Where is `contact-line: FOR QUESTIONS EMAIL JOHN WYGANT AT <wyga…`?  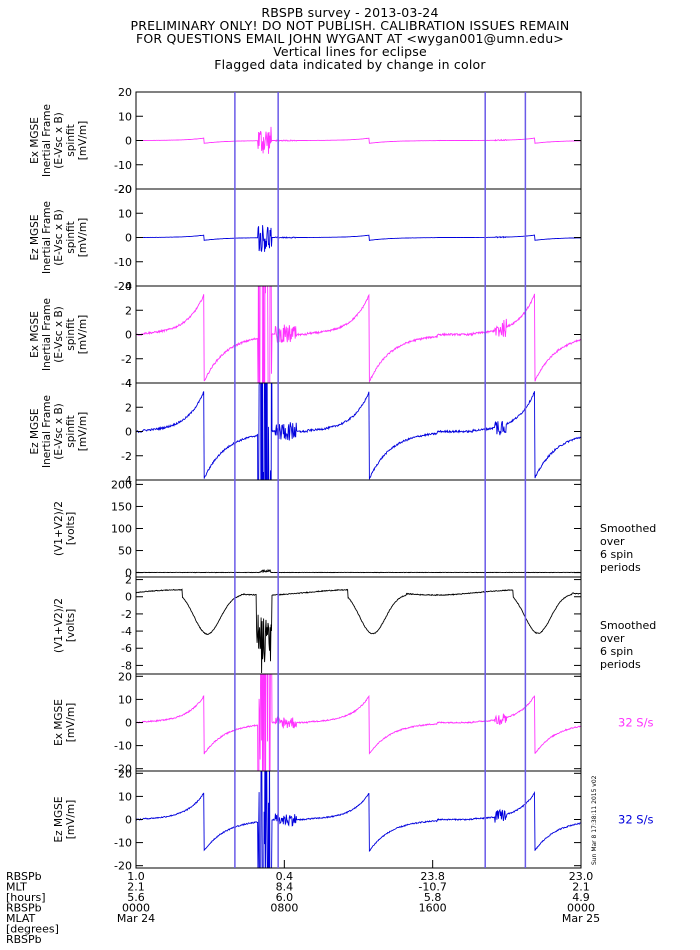 contact-line: FOR QUESTIONS EMAIL JOHN WYGANT AT <wyga… is located at coordinates (349, 38).